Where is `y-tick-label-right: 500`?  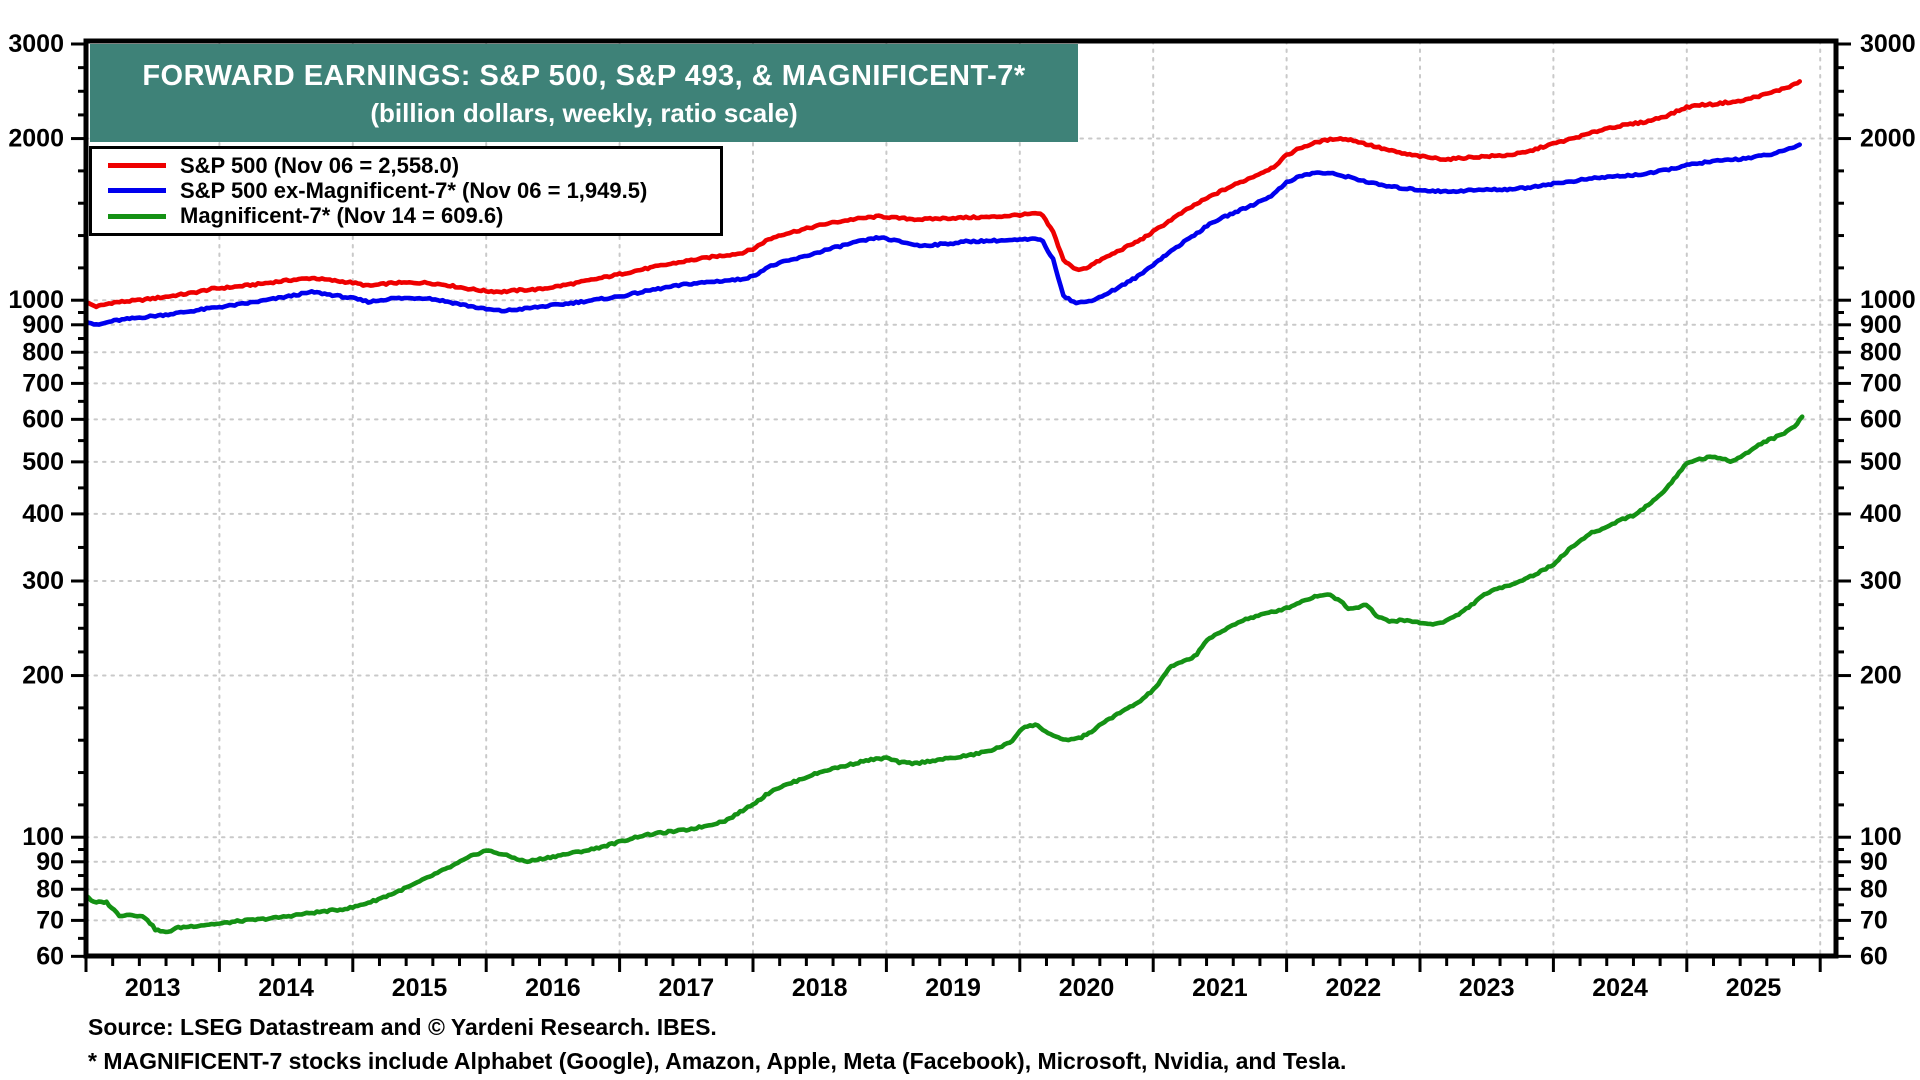 y-tick-label-right: 500 is located at coordinates (1881, 462).